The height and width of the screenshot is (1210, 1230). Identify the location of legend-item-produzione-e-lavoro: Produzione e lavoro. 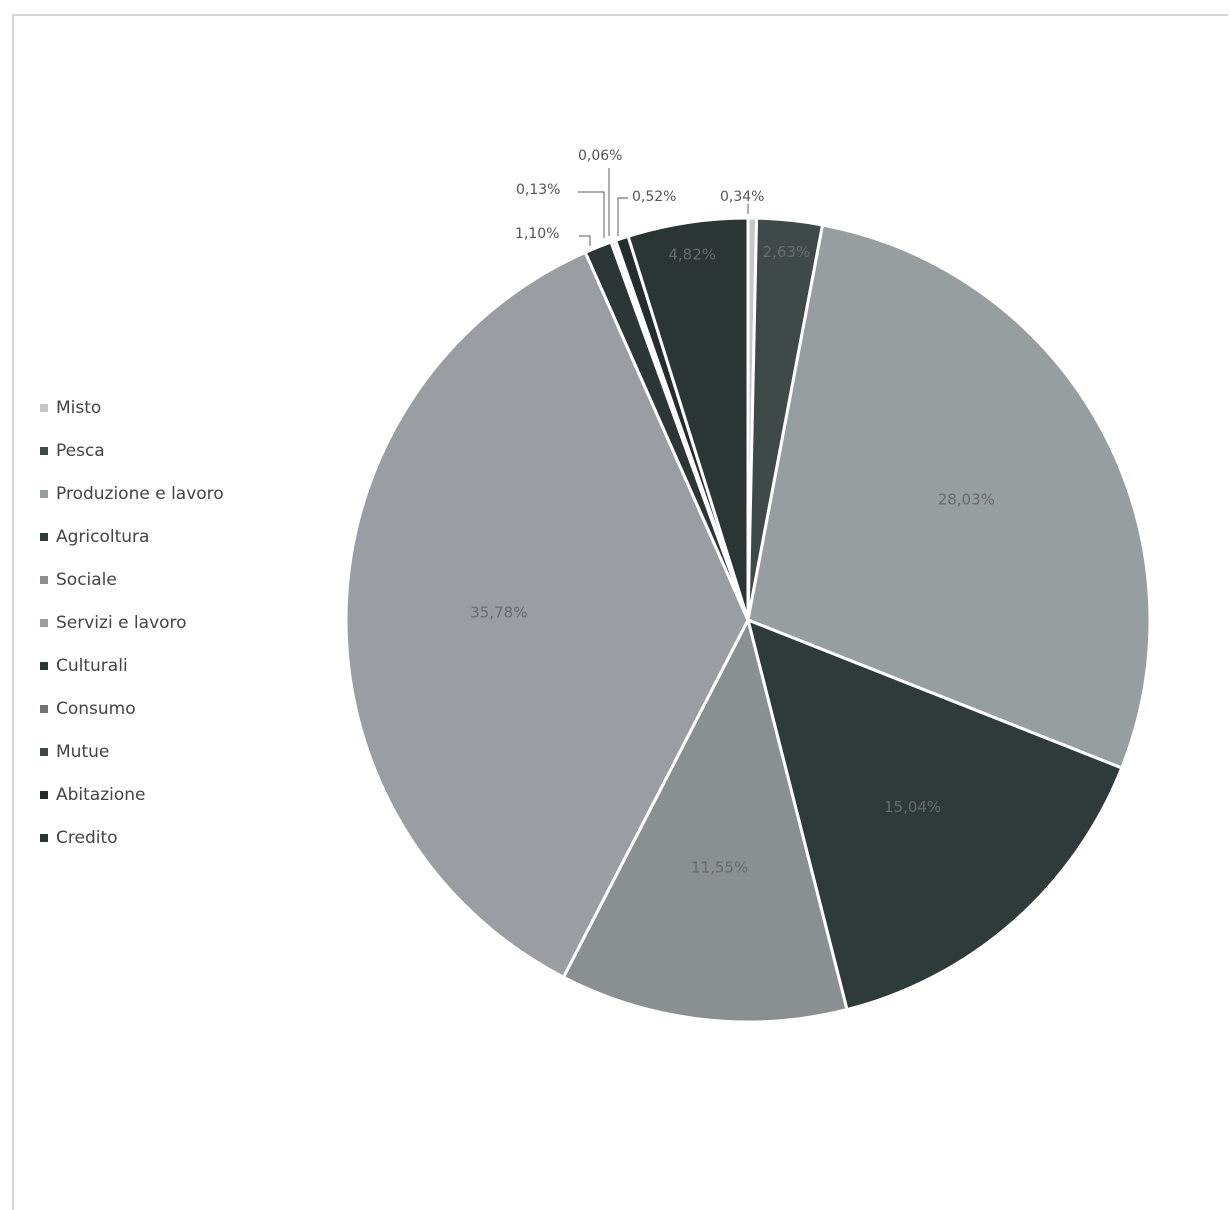
(170, 493).